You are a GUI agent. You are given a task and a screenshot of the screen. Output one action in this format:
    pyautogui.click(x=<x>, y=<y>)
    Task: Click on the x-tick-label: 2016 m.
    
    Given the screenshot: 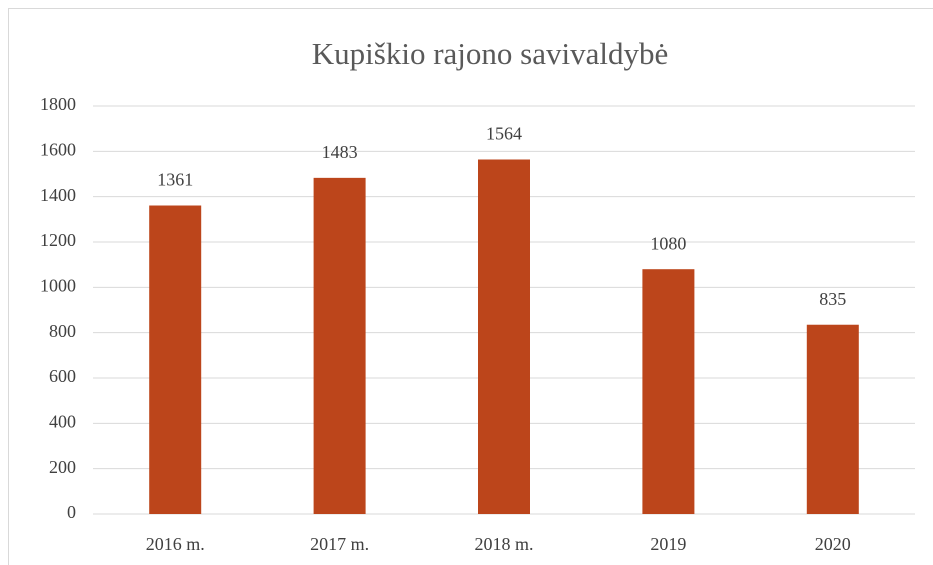 What is the action you would take?
    pyautogui.click(x=175, y=544)
    